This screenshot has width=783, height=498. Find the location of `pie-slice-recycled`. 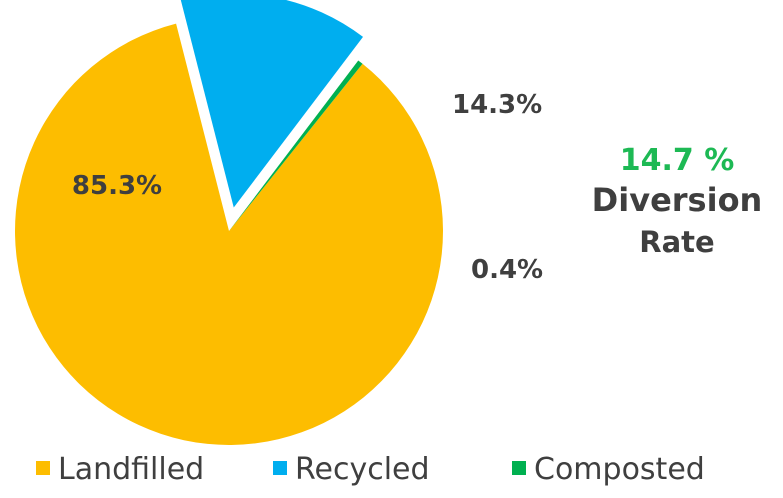

pie-slice-recycled is located at coordinates (272, 104).